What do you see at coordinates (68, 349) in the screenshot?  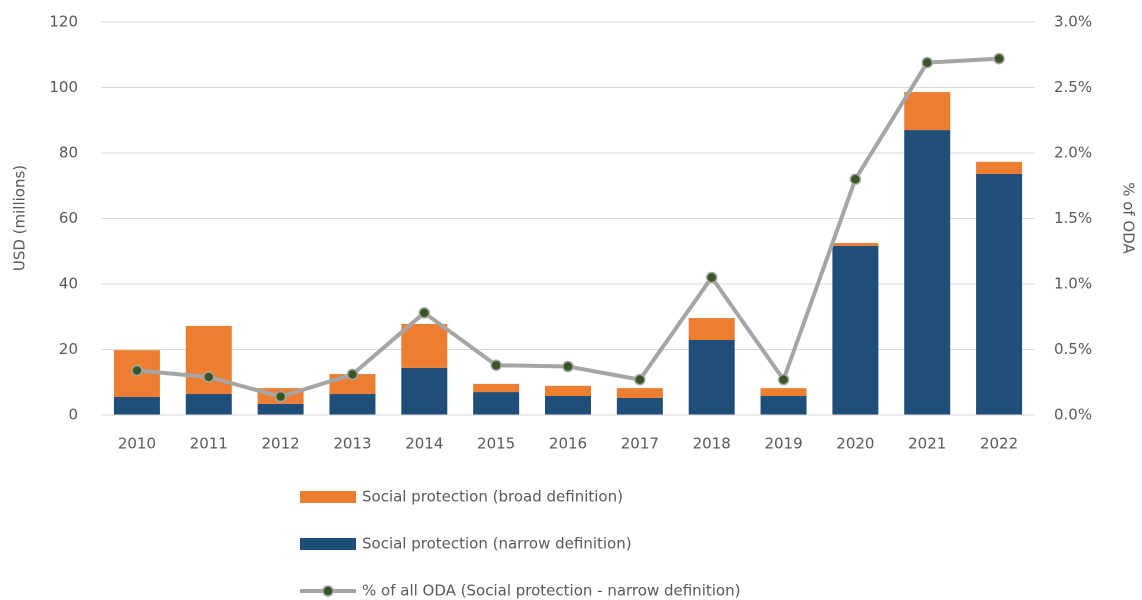 I see `y-tick-label: 20` at bounding box center [68, 349].